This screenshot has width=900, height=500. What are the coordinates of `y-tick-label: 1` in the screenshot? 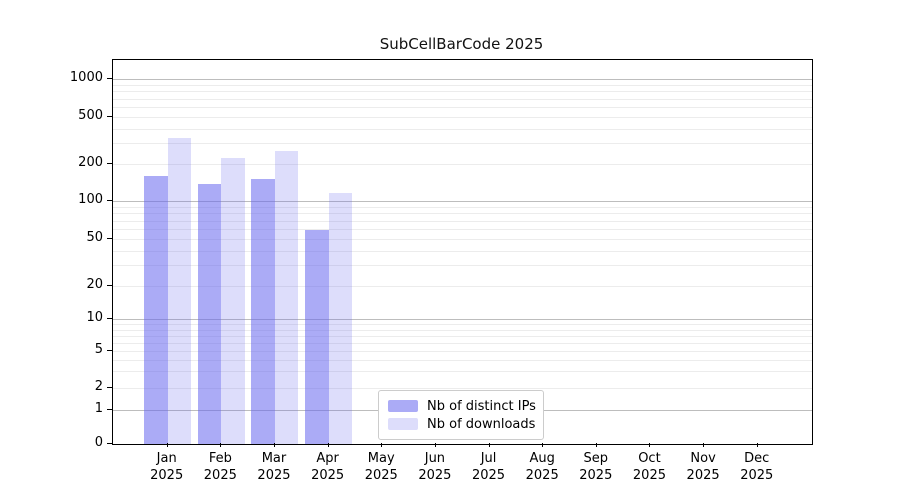 It's located at (98, 409).